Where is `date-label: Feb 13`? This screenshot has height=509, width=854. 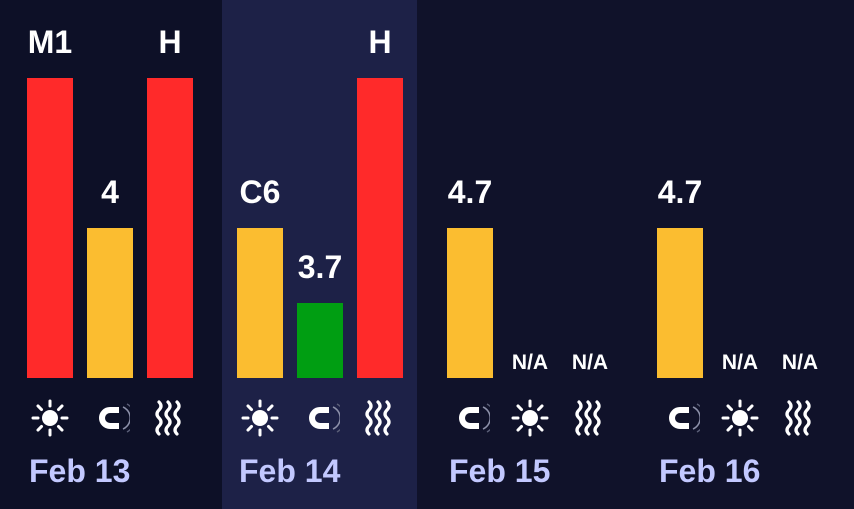 date-label: Feb 13 is located at coordinates (80, 471).